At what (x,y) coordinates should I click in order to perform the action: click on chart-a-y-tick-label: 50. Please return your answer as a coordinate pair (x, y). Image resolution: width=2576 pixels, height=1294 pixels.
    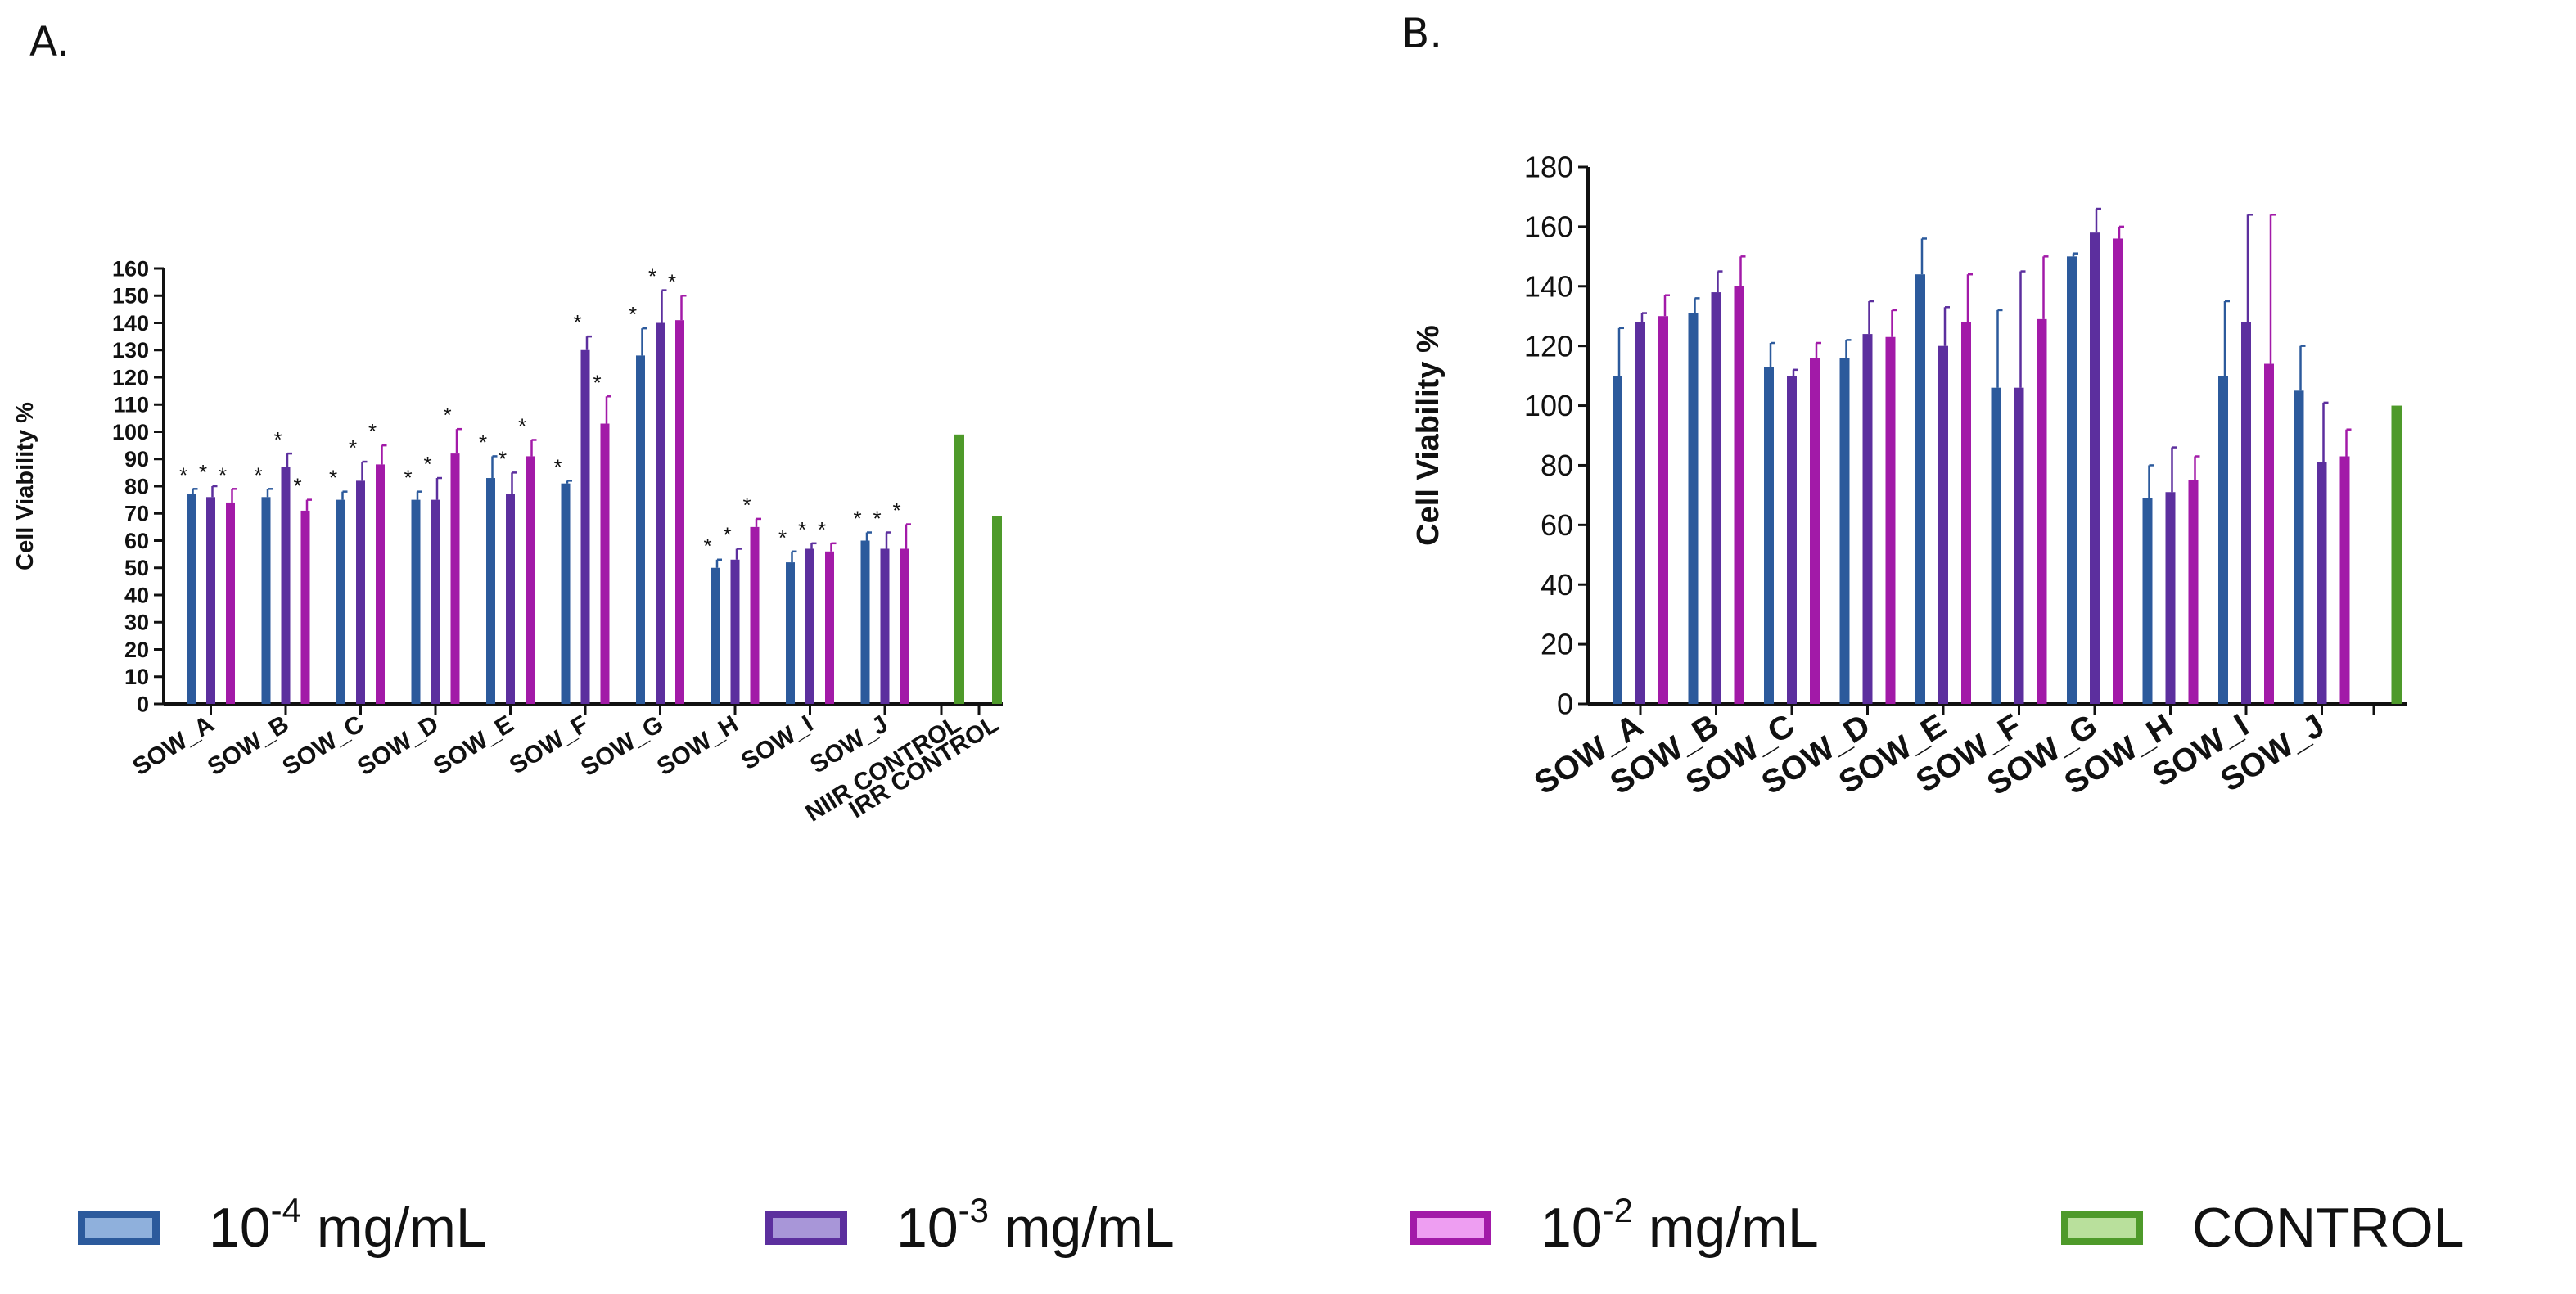
    Looking at the image, I should click on (136, 568).